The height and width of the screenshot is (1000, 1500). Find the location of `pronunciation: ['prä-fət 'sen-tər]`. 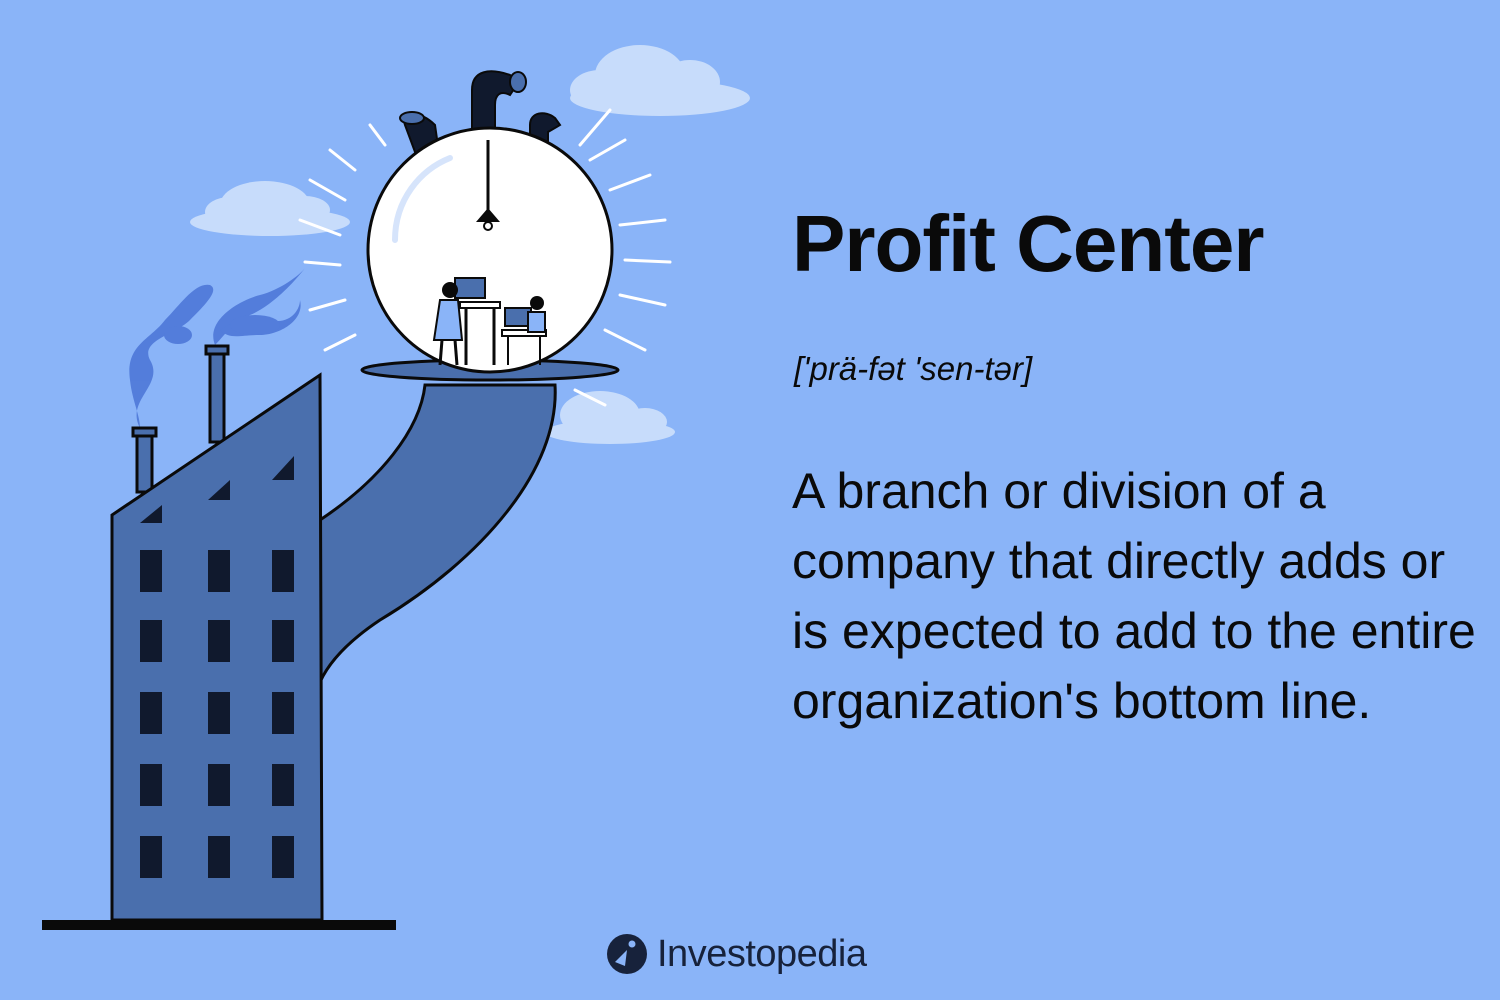

pronunciation: ['prä-fət 'sen-tər] is located at coordinates (913, 368).